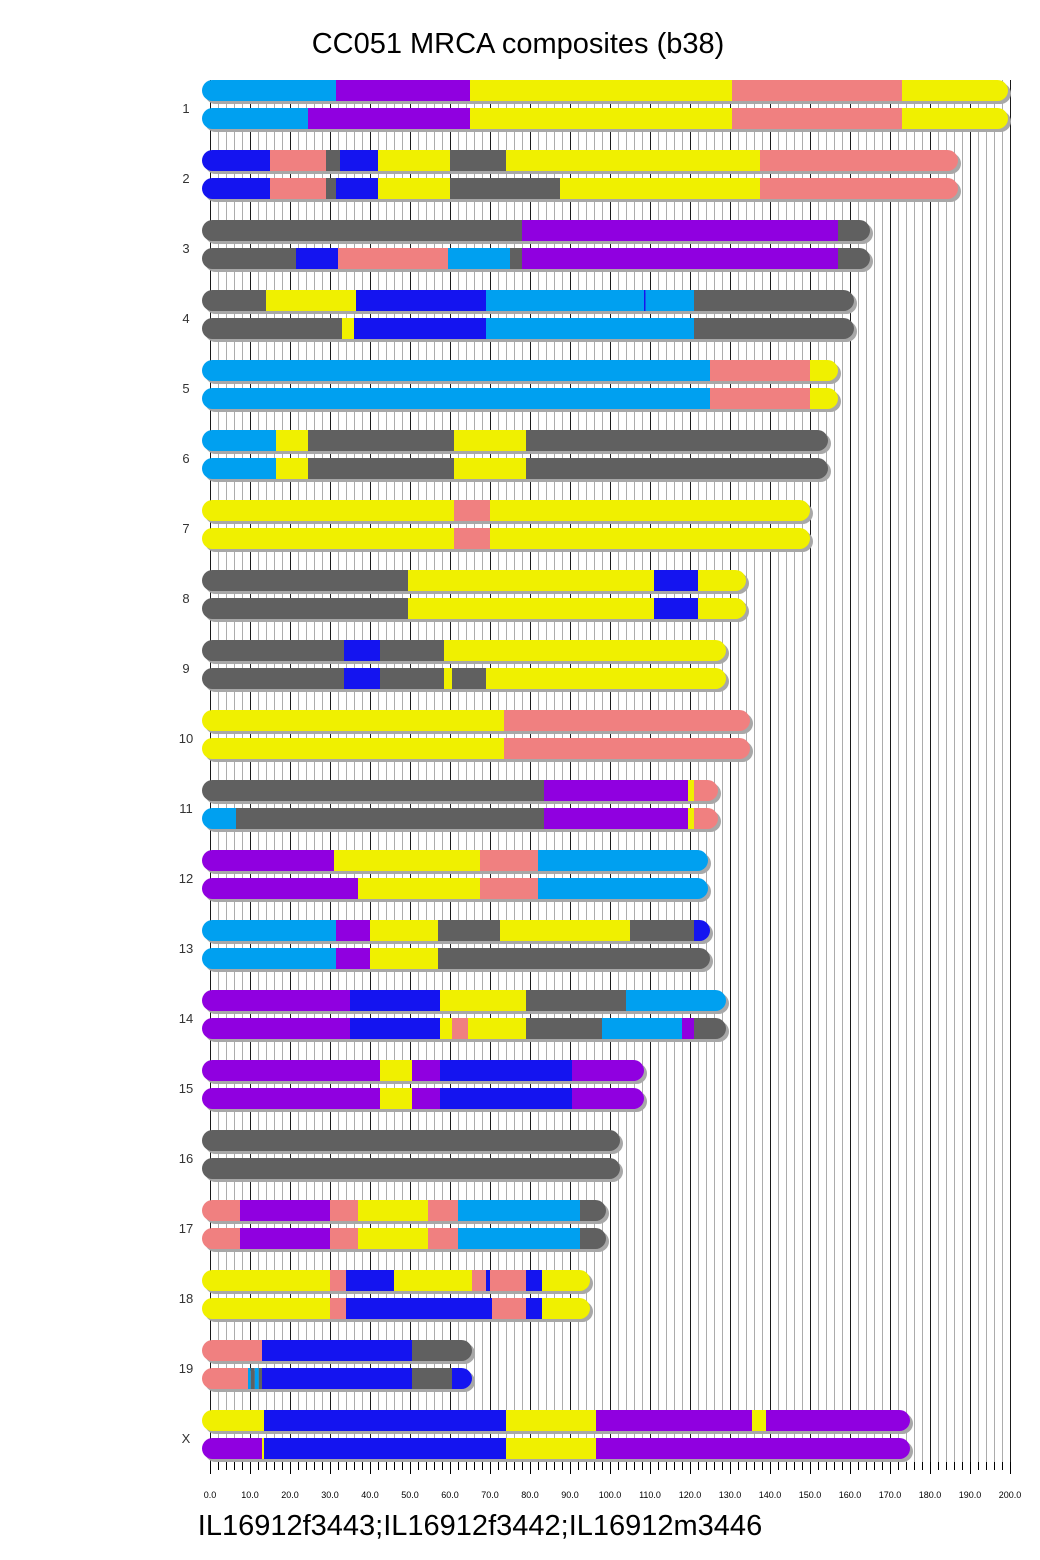  What do you see at coordinates (186, 1018) in the screenshot?
I see `chromosome-label: 14` at bounding box center [186, 1018].